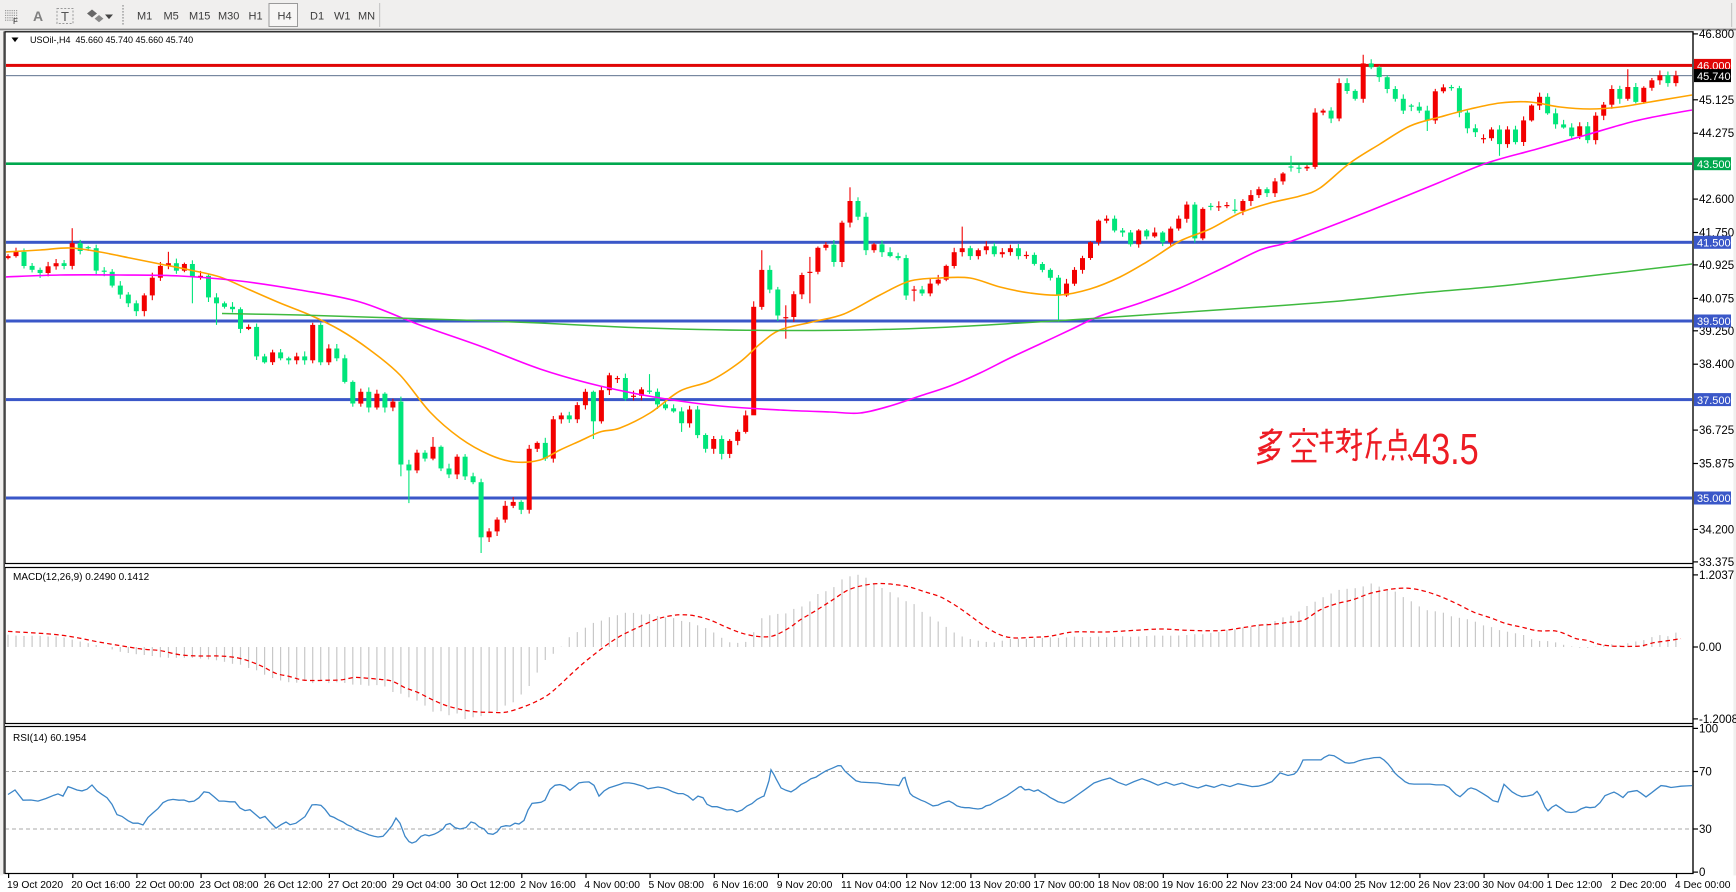  What do you see at coordinates (1129, 885) in the screenshot?
I see `svg-text: 18 Nov 08:00` at bounding box center [1129, 885].